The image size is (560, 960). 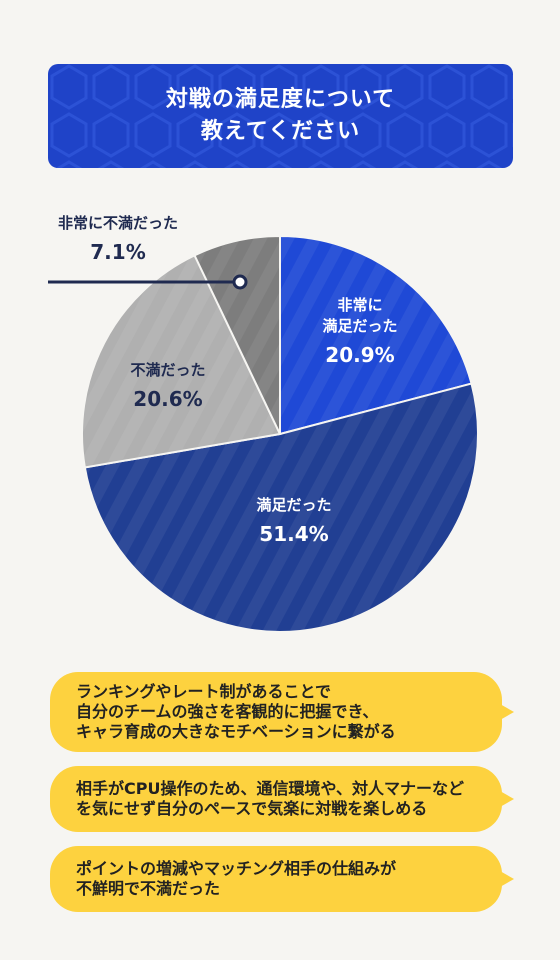 I want to click on slice-1-label-line-2: 満足だった, so click(x=359, y=326).